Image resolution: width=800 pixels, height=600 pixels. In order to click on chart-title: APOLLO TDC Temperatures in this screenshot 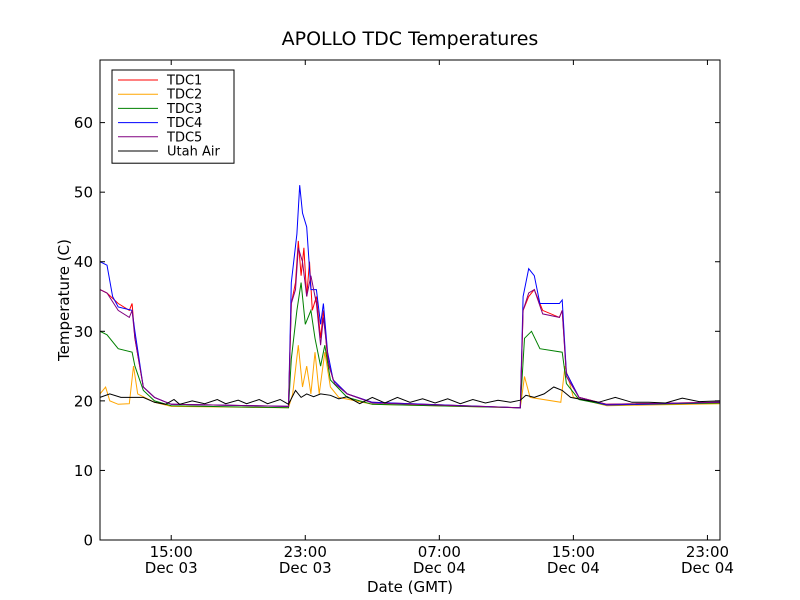, I will do `click(410, 39)`.